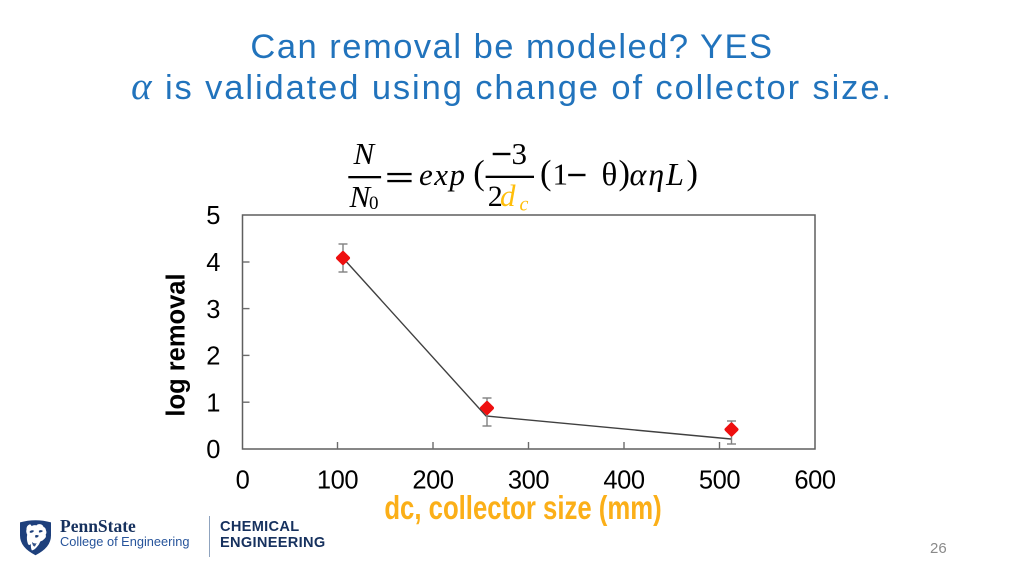 The image size is (1024, 576). What do you see at coordinates (624, 480) in the screenshot?
I see `svg-text: 400` at bounding box center [624, 480].